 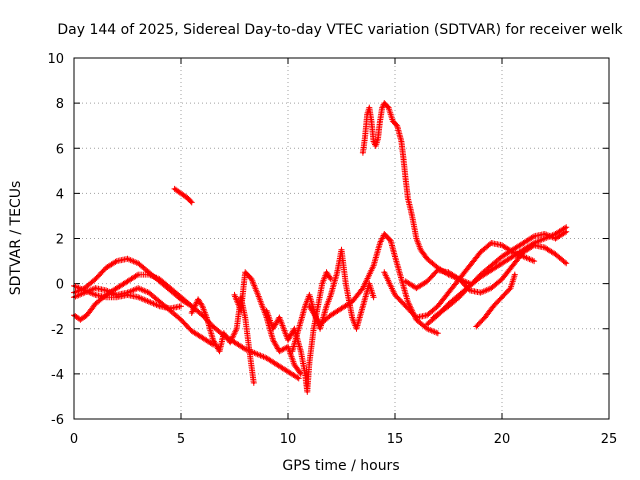 What do you see at coordinates (57, 375) in the screenshot?
I see `y-tick-label: -4` at bounding box center [57, 375].